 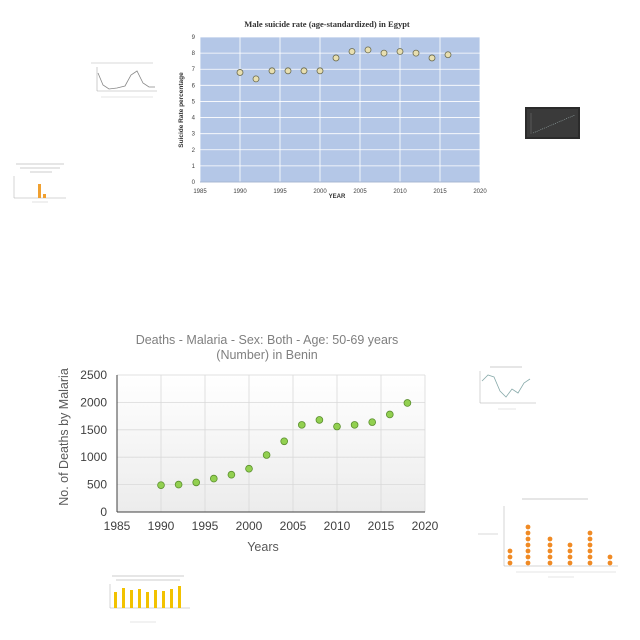 I want to click on chart1-y-tick-label: 2, so click(x=194, y=151).